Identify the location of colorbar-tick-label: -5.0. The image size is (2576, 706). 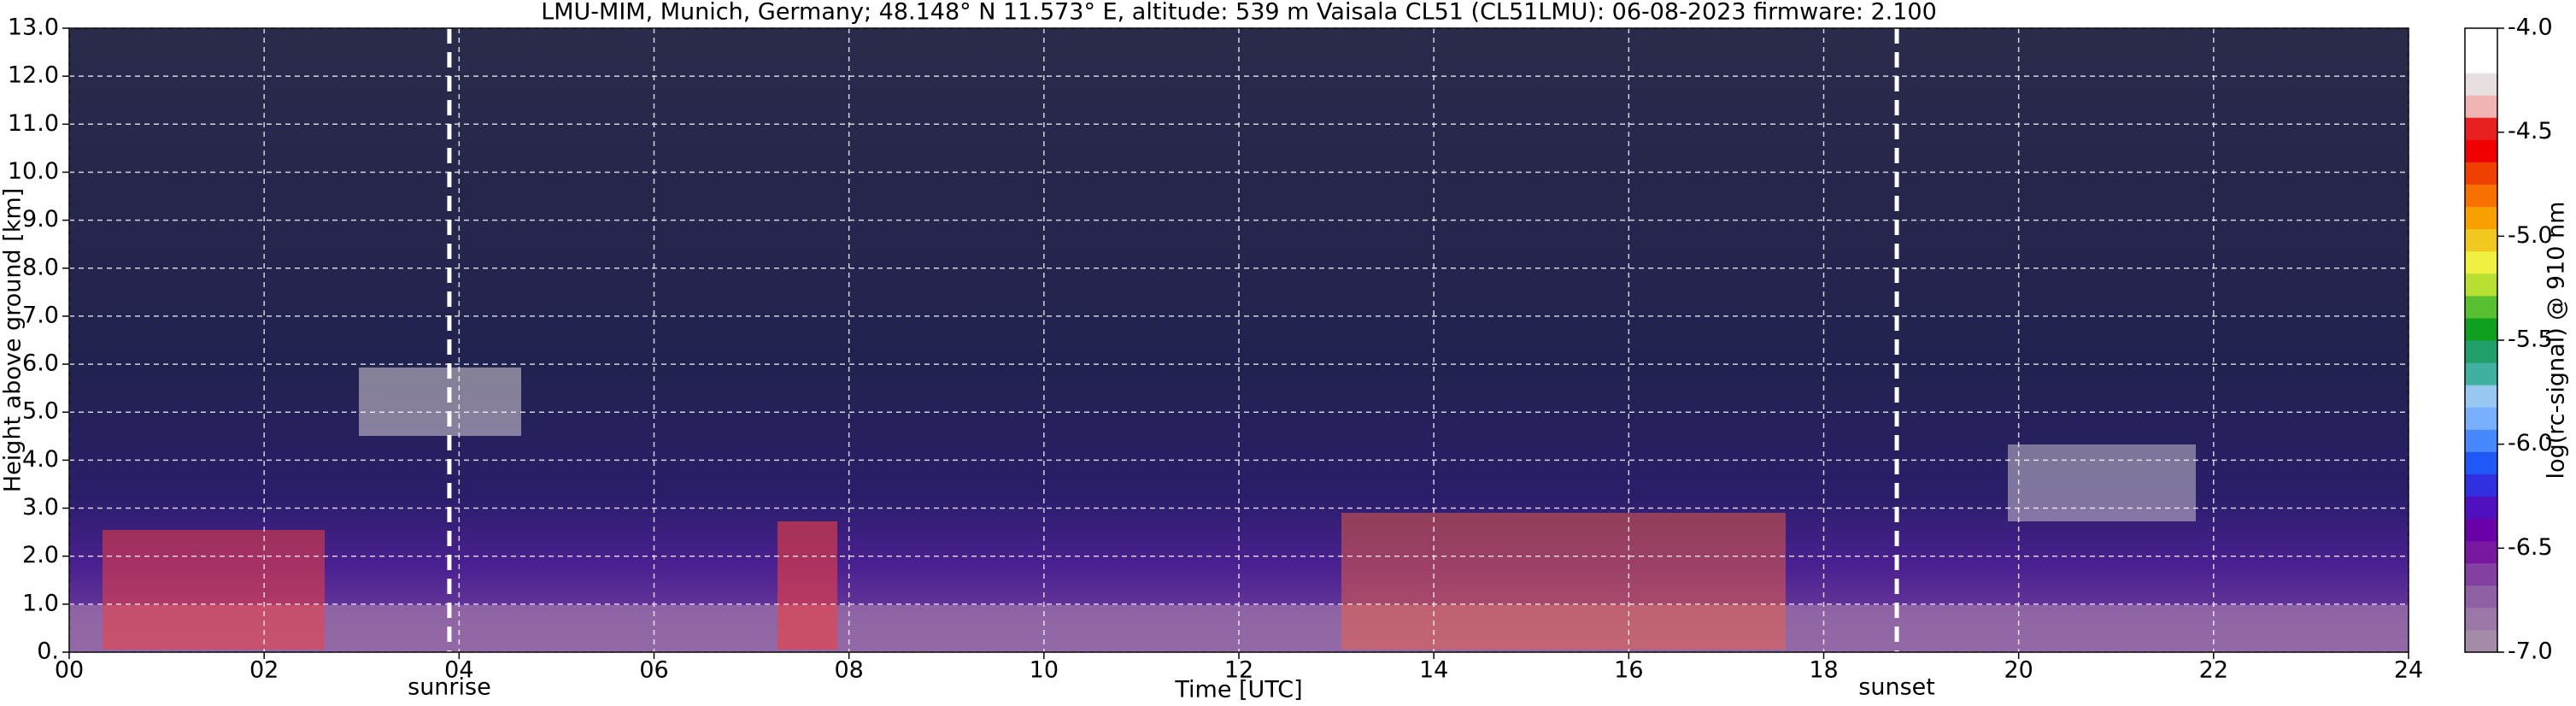
(2530, 235).